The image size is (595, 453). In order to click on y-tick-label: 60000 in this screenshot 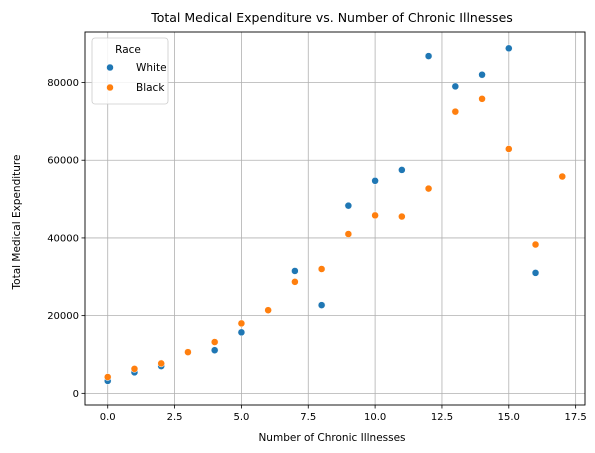, I will do `click(63, 161)`.